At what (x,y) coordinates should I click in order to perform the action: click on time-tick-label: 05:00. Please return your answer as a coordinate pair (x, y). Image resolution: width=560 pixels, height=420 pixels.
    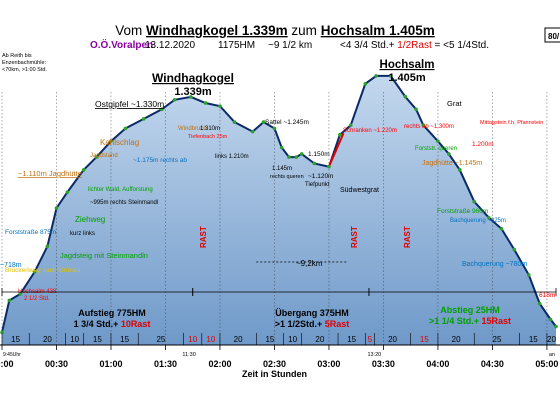
    Looking at the image, I should click on (546, 364).